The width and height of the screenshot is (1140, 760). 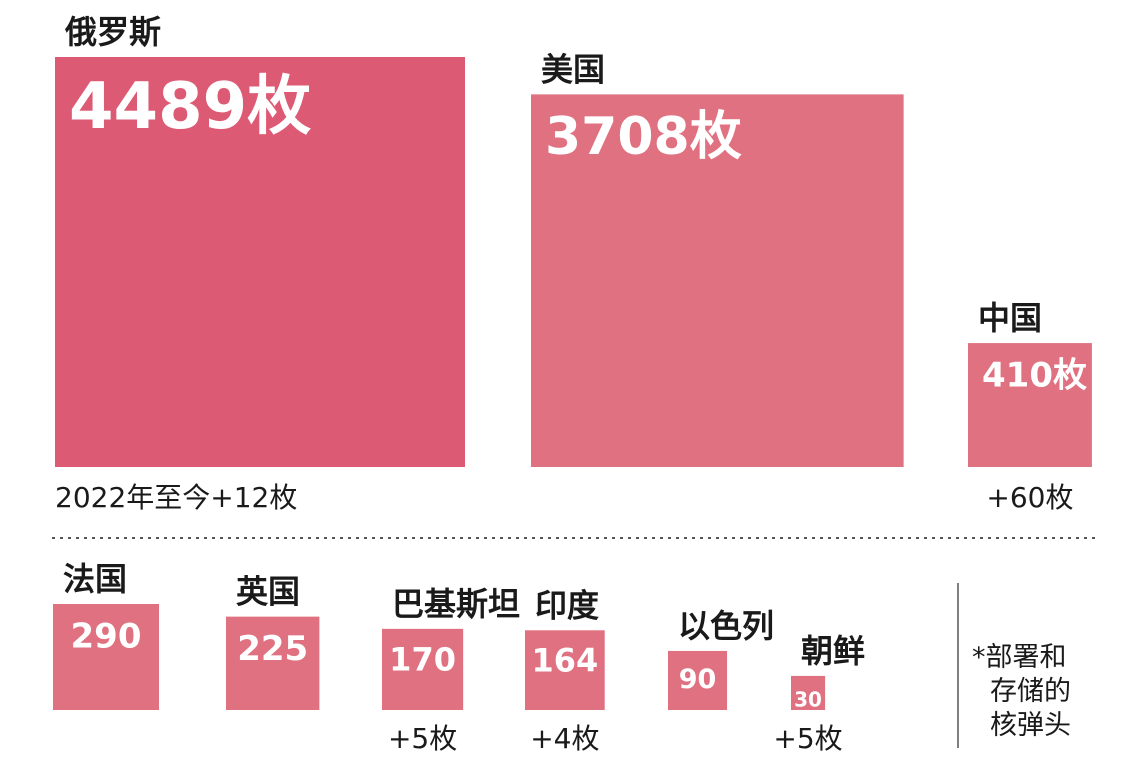 What do you see at coordinates (564, 661) in the screenshot?
I see `value-label-india: 164` at bounding box center [564, 661].